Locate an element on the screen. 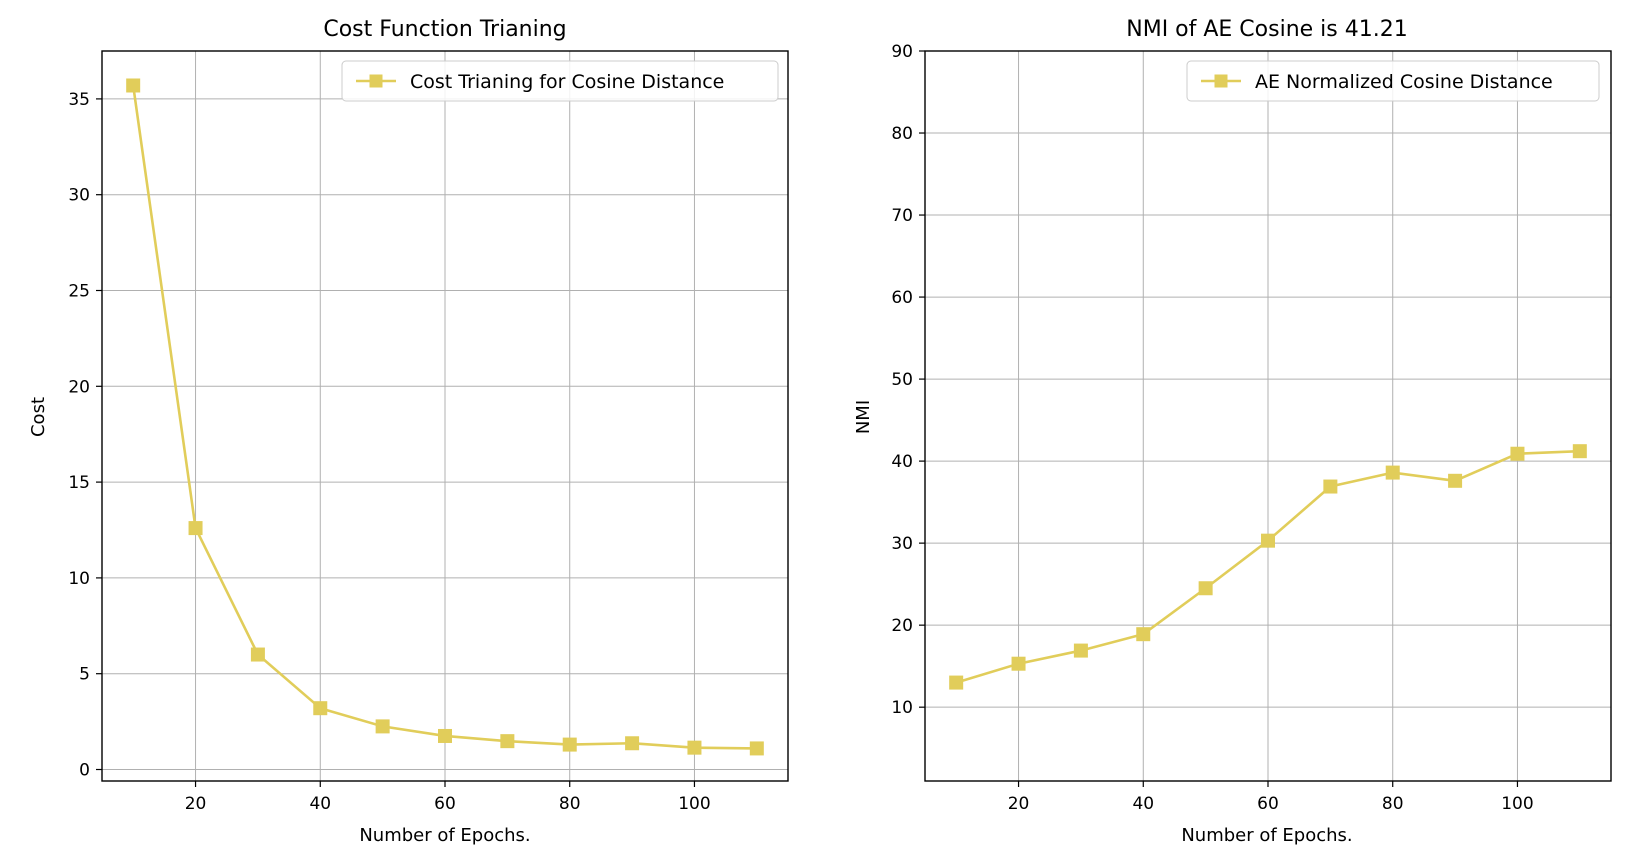 This screenshot has height=854, width=1627. y-tick-label: 80 is located at coordinates (902, 134).